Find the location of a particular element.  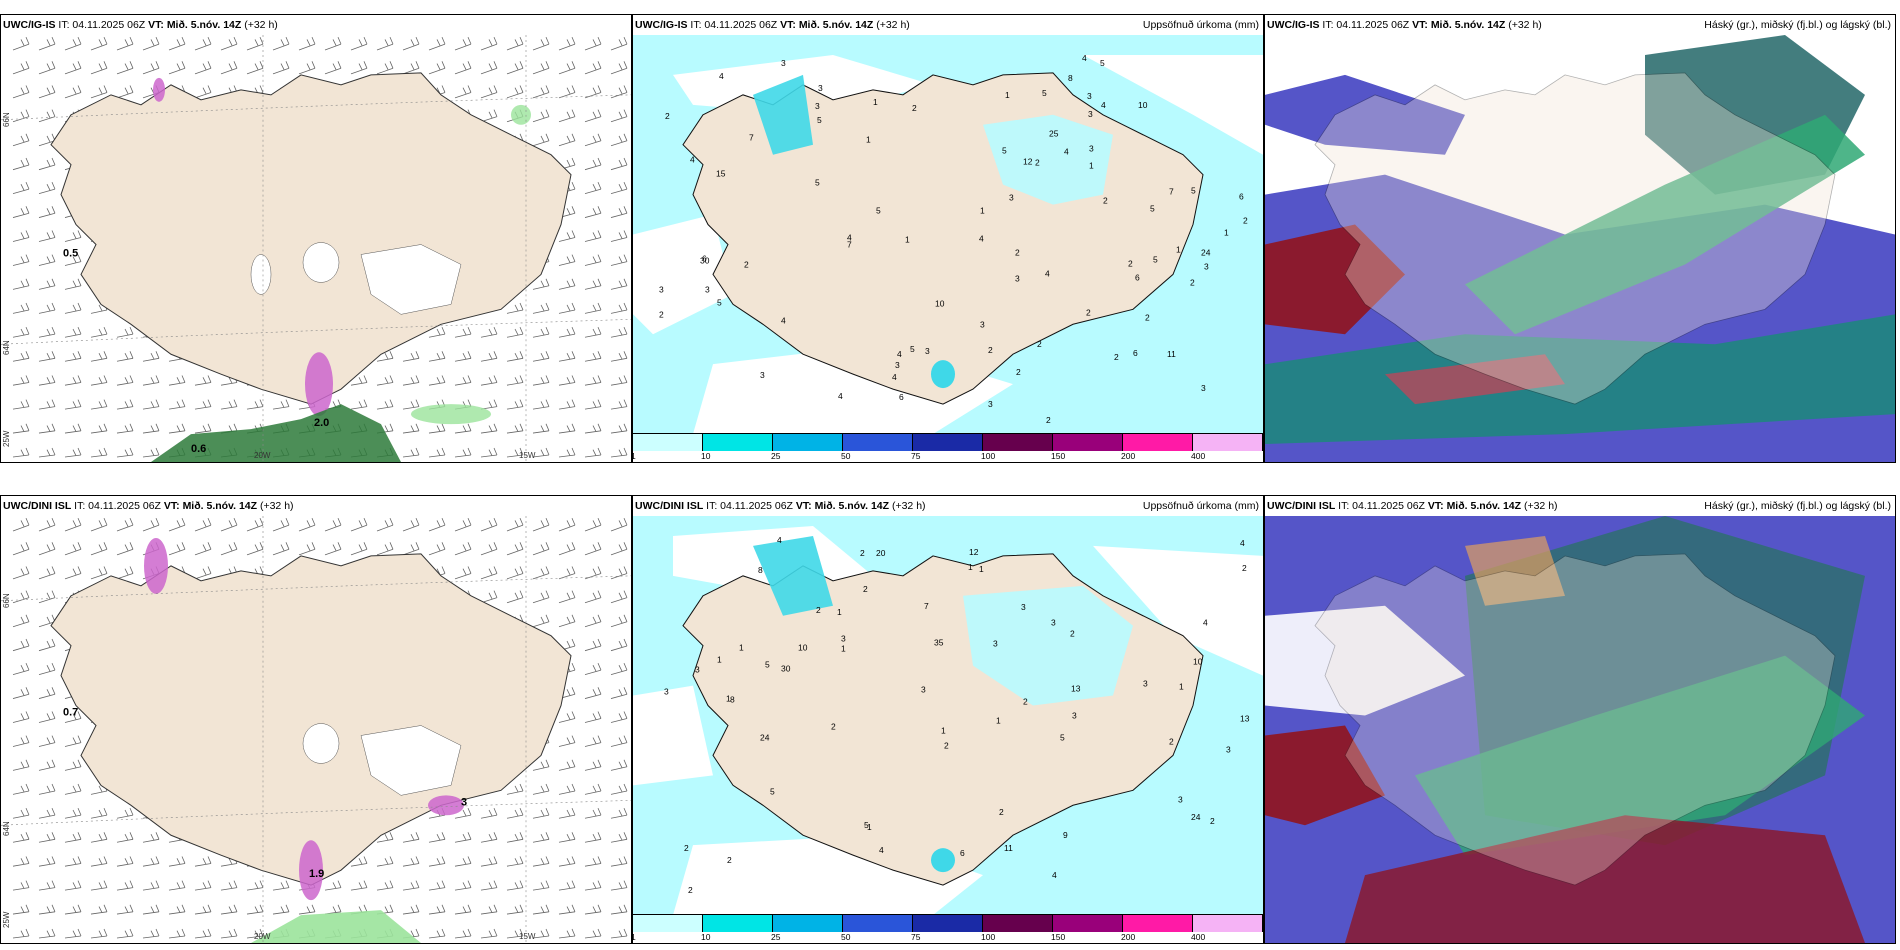

cloud-map is located at coordinates (1580, 729).